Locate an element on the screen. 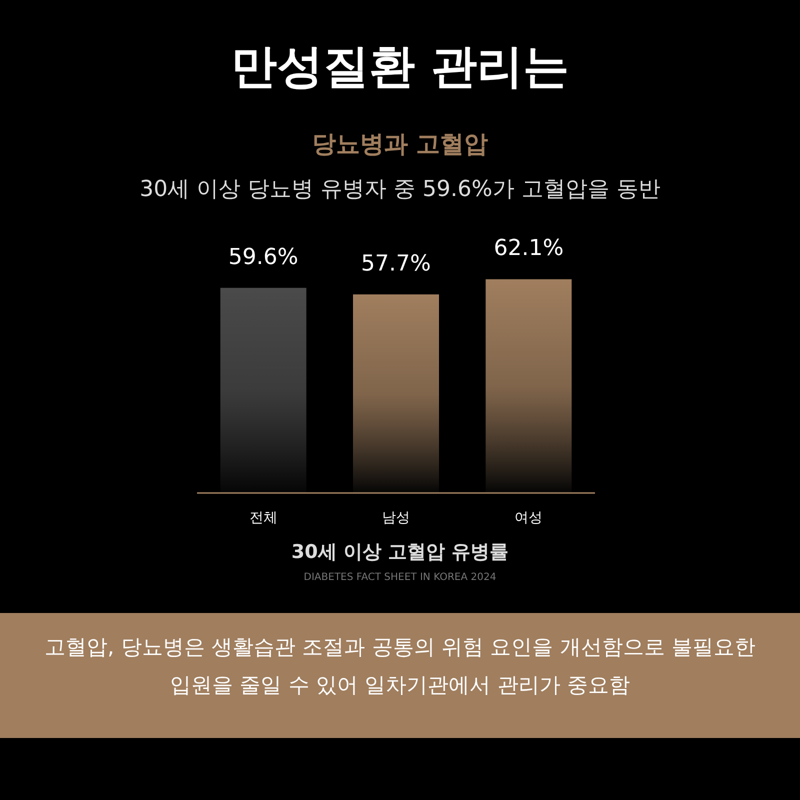 The height and width of the screenshot is (800, 800). text: DIABETES FACT SHEET IN KOREA 2024 is located at coordinates (400, 577).